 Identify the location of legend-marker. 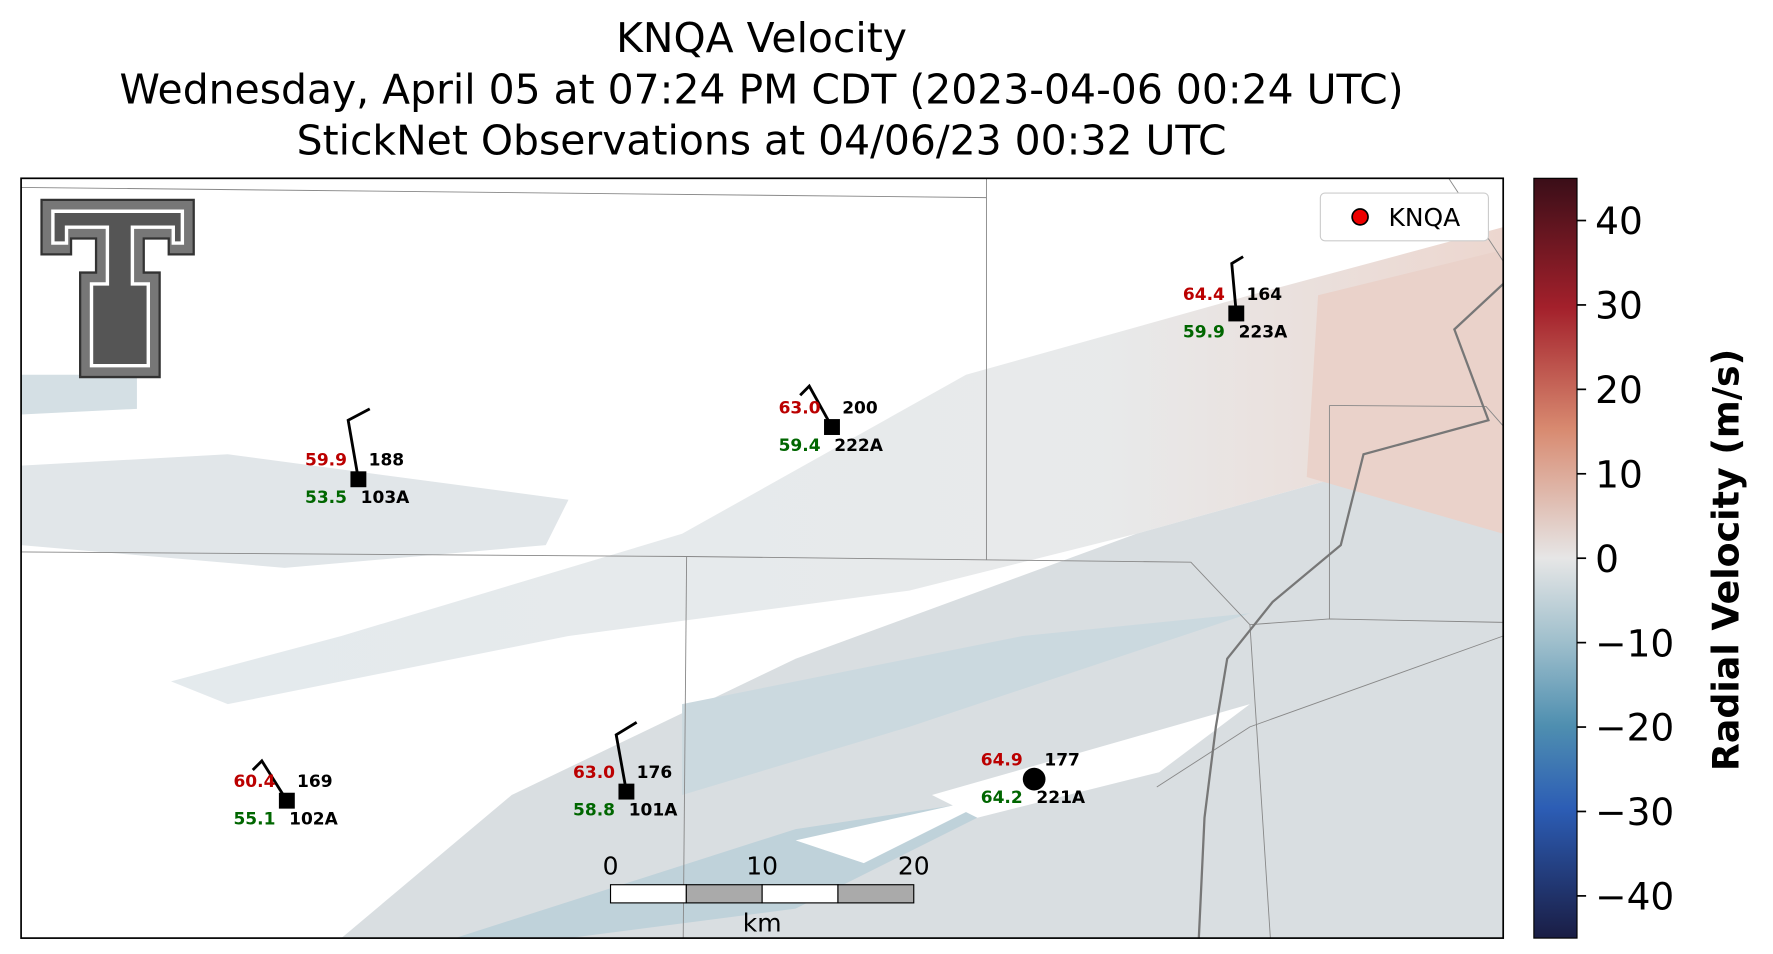
(1360, 217).